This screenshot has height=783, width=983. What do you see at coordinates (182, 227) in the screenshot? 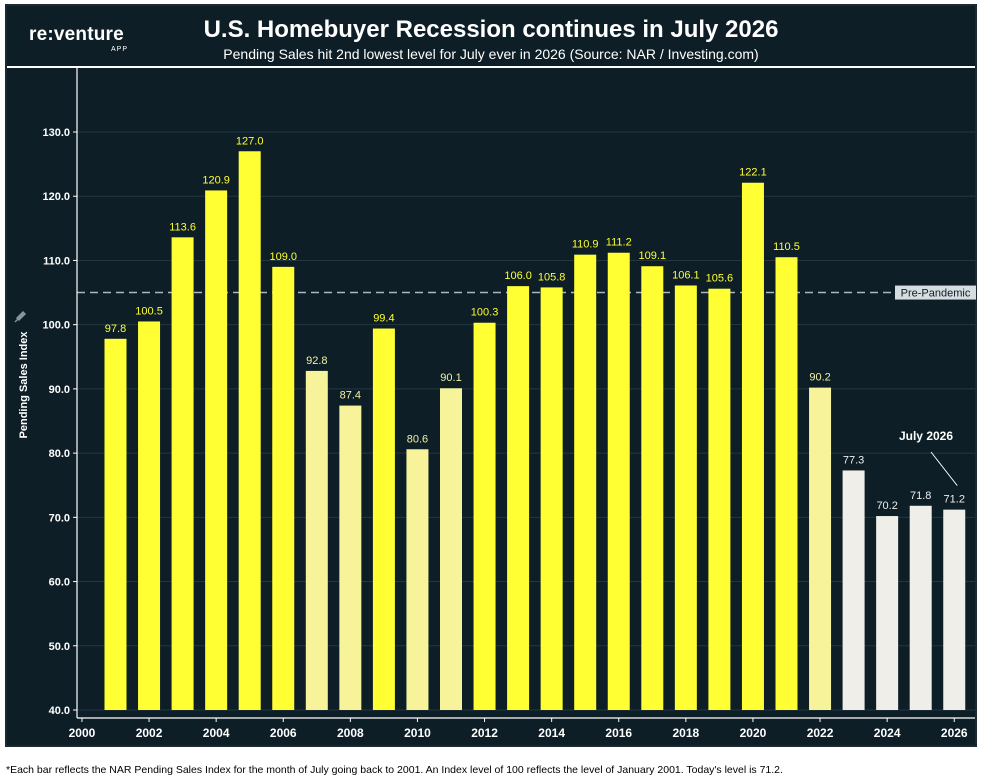
I see `bar-value-label: 113.6` at bounding box center [182, 227].